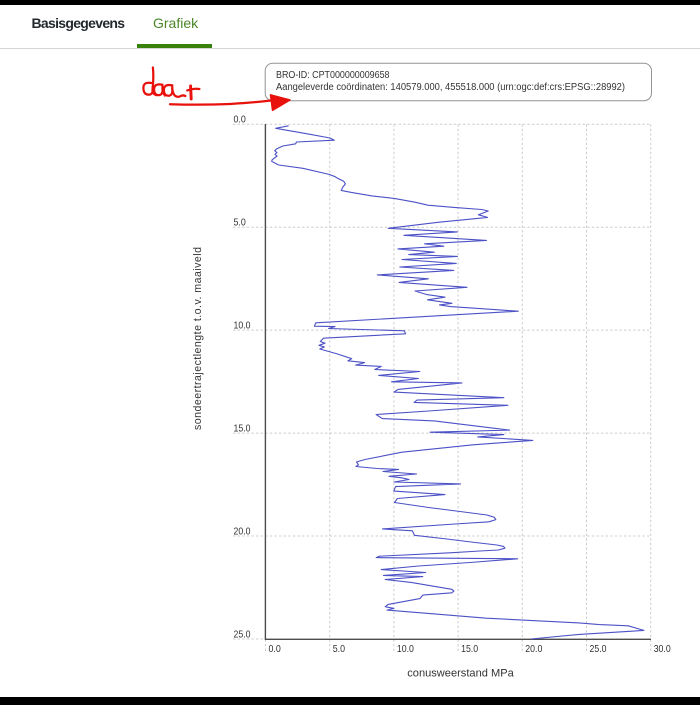 This screenshot has height=705, width=700. What do you see at coordinates (662, 649) in the screenshot?
I see `svg-text: 30.0` at bounding box center [662, 649].